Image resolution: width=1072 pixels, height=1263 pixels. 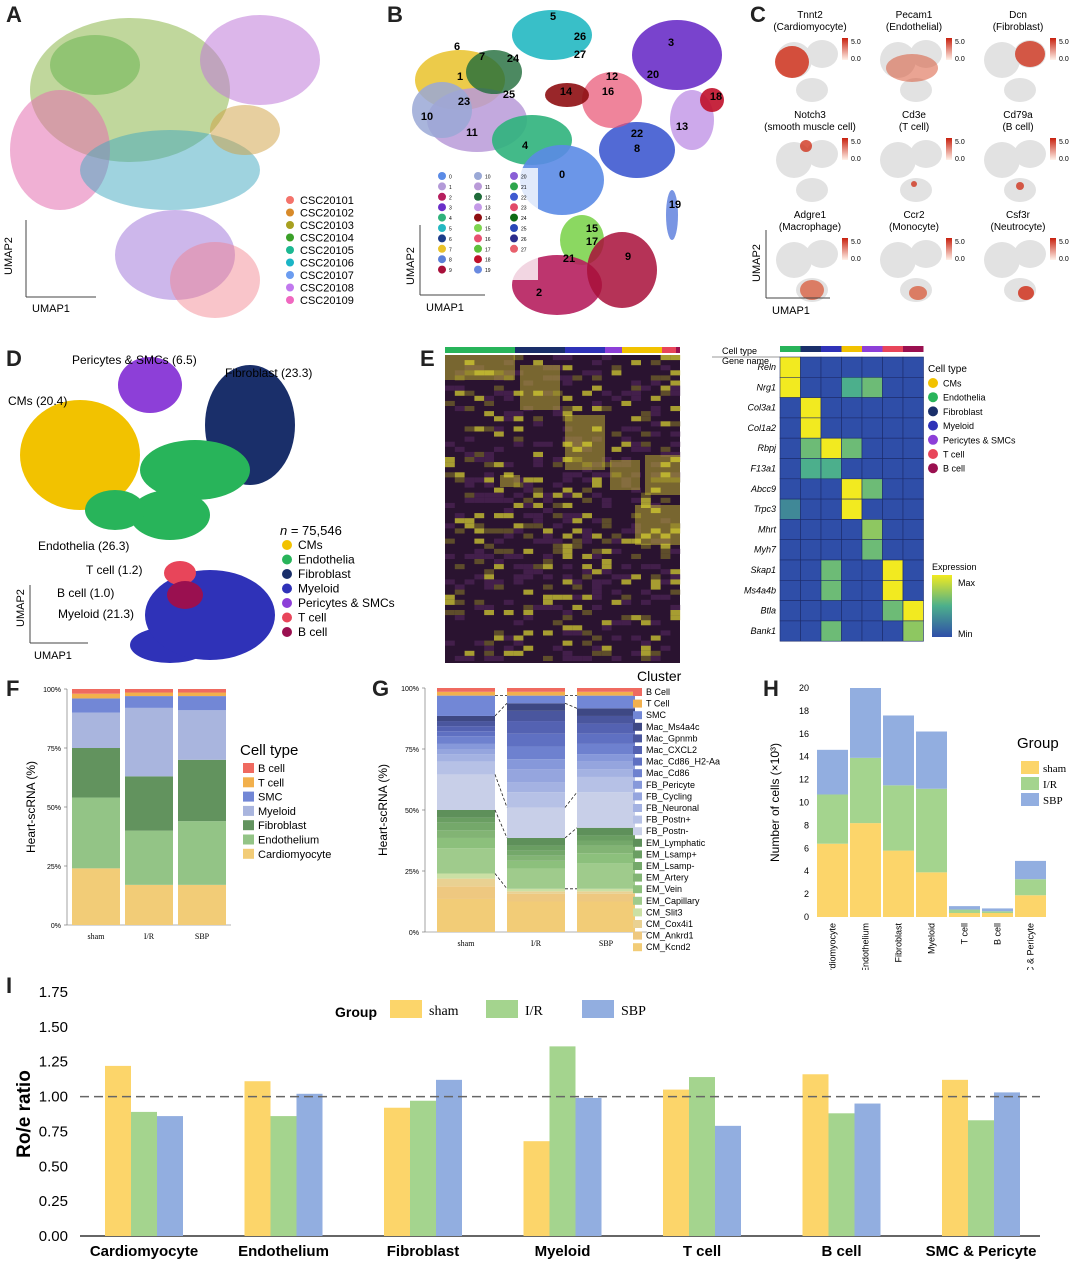 What do you see at coordinates (612, 77) in the screenshot?
I see `cluster-num-12: 12` at bounding box center [612, 77].